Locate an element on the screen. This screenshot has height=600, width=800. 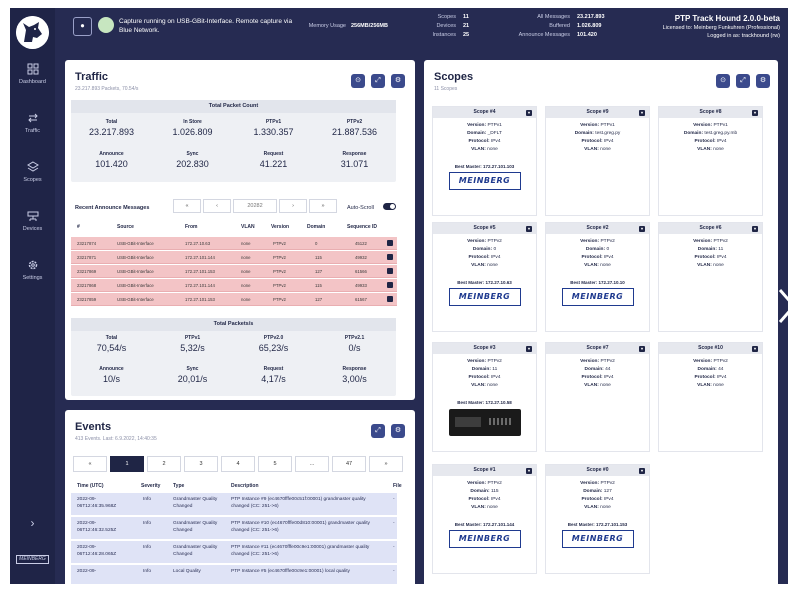
column-header: File is located at coordinates (397, 486).